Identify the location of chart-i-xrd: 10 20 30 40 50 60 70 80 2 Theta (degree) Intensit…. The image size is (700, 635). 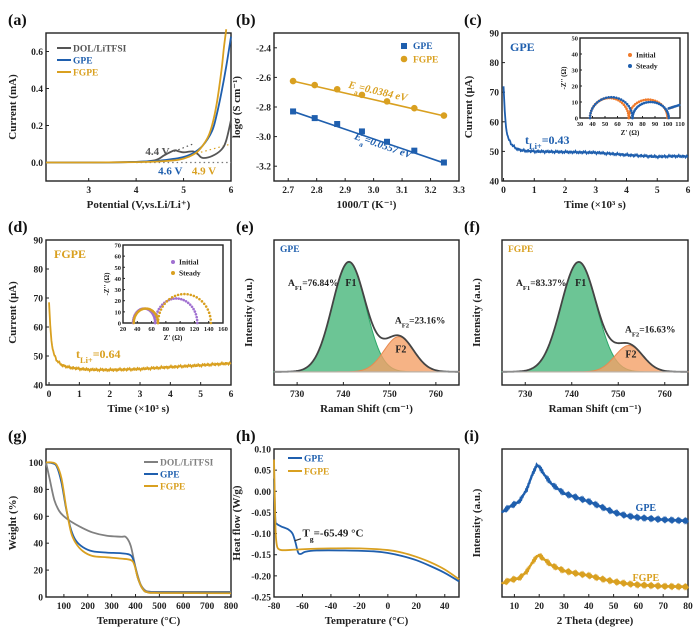
(578, 527).